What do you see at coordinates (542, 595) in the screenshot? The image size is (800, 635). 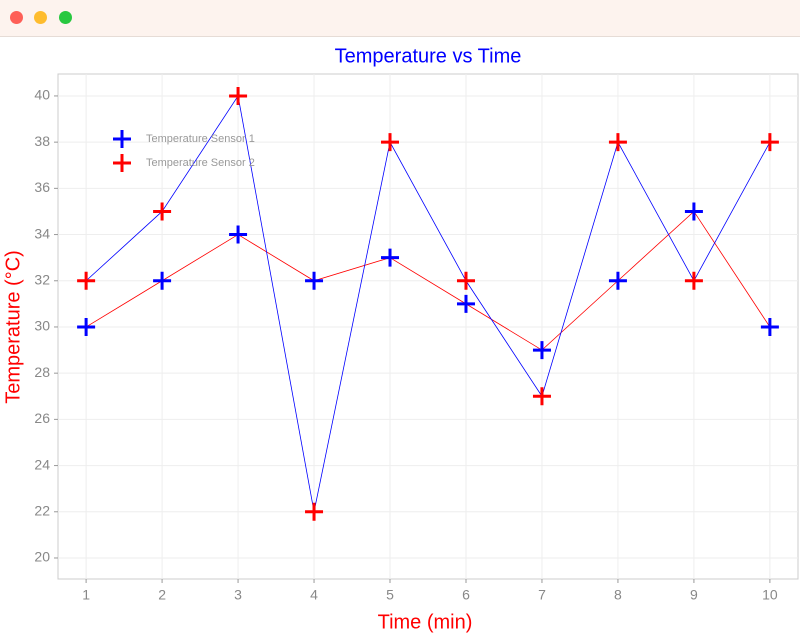 I see `x-tick-label: 7` at bounding box center [542, 595].